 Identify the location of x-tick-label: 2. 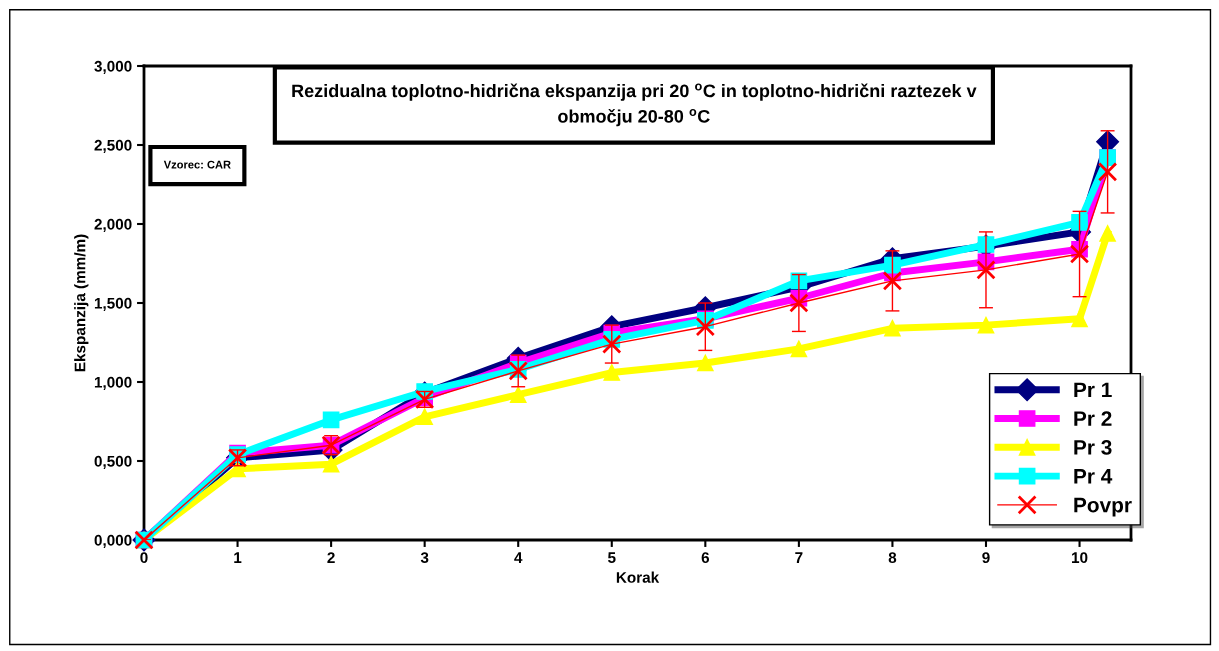
(331, 557).